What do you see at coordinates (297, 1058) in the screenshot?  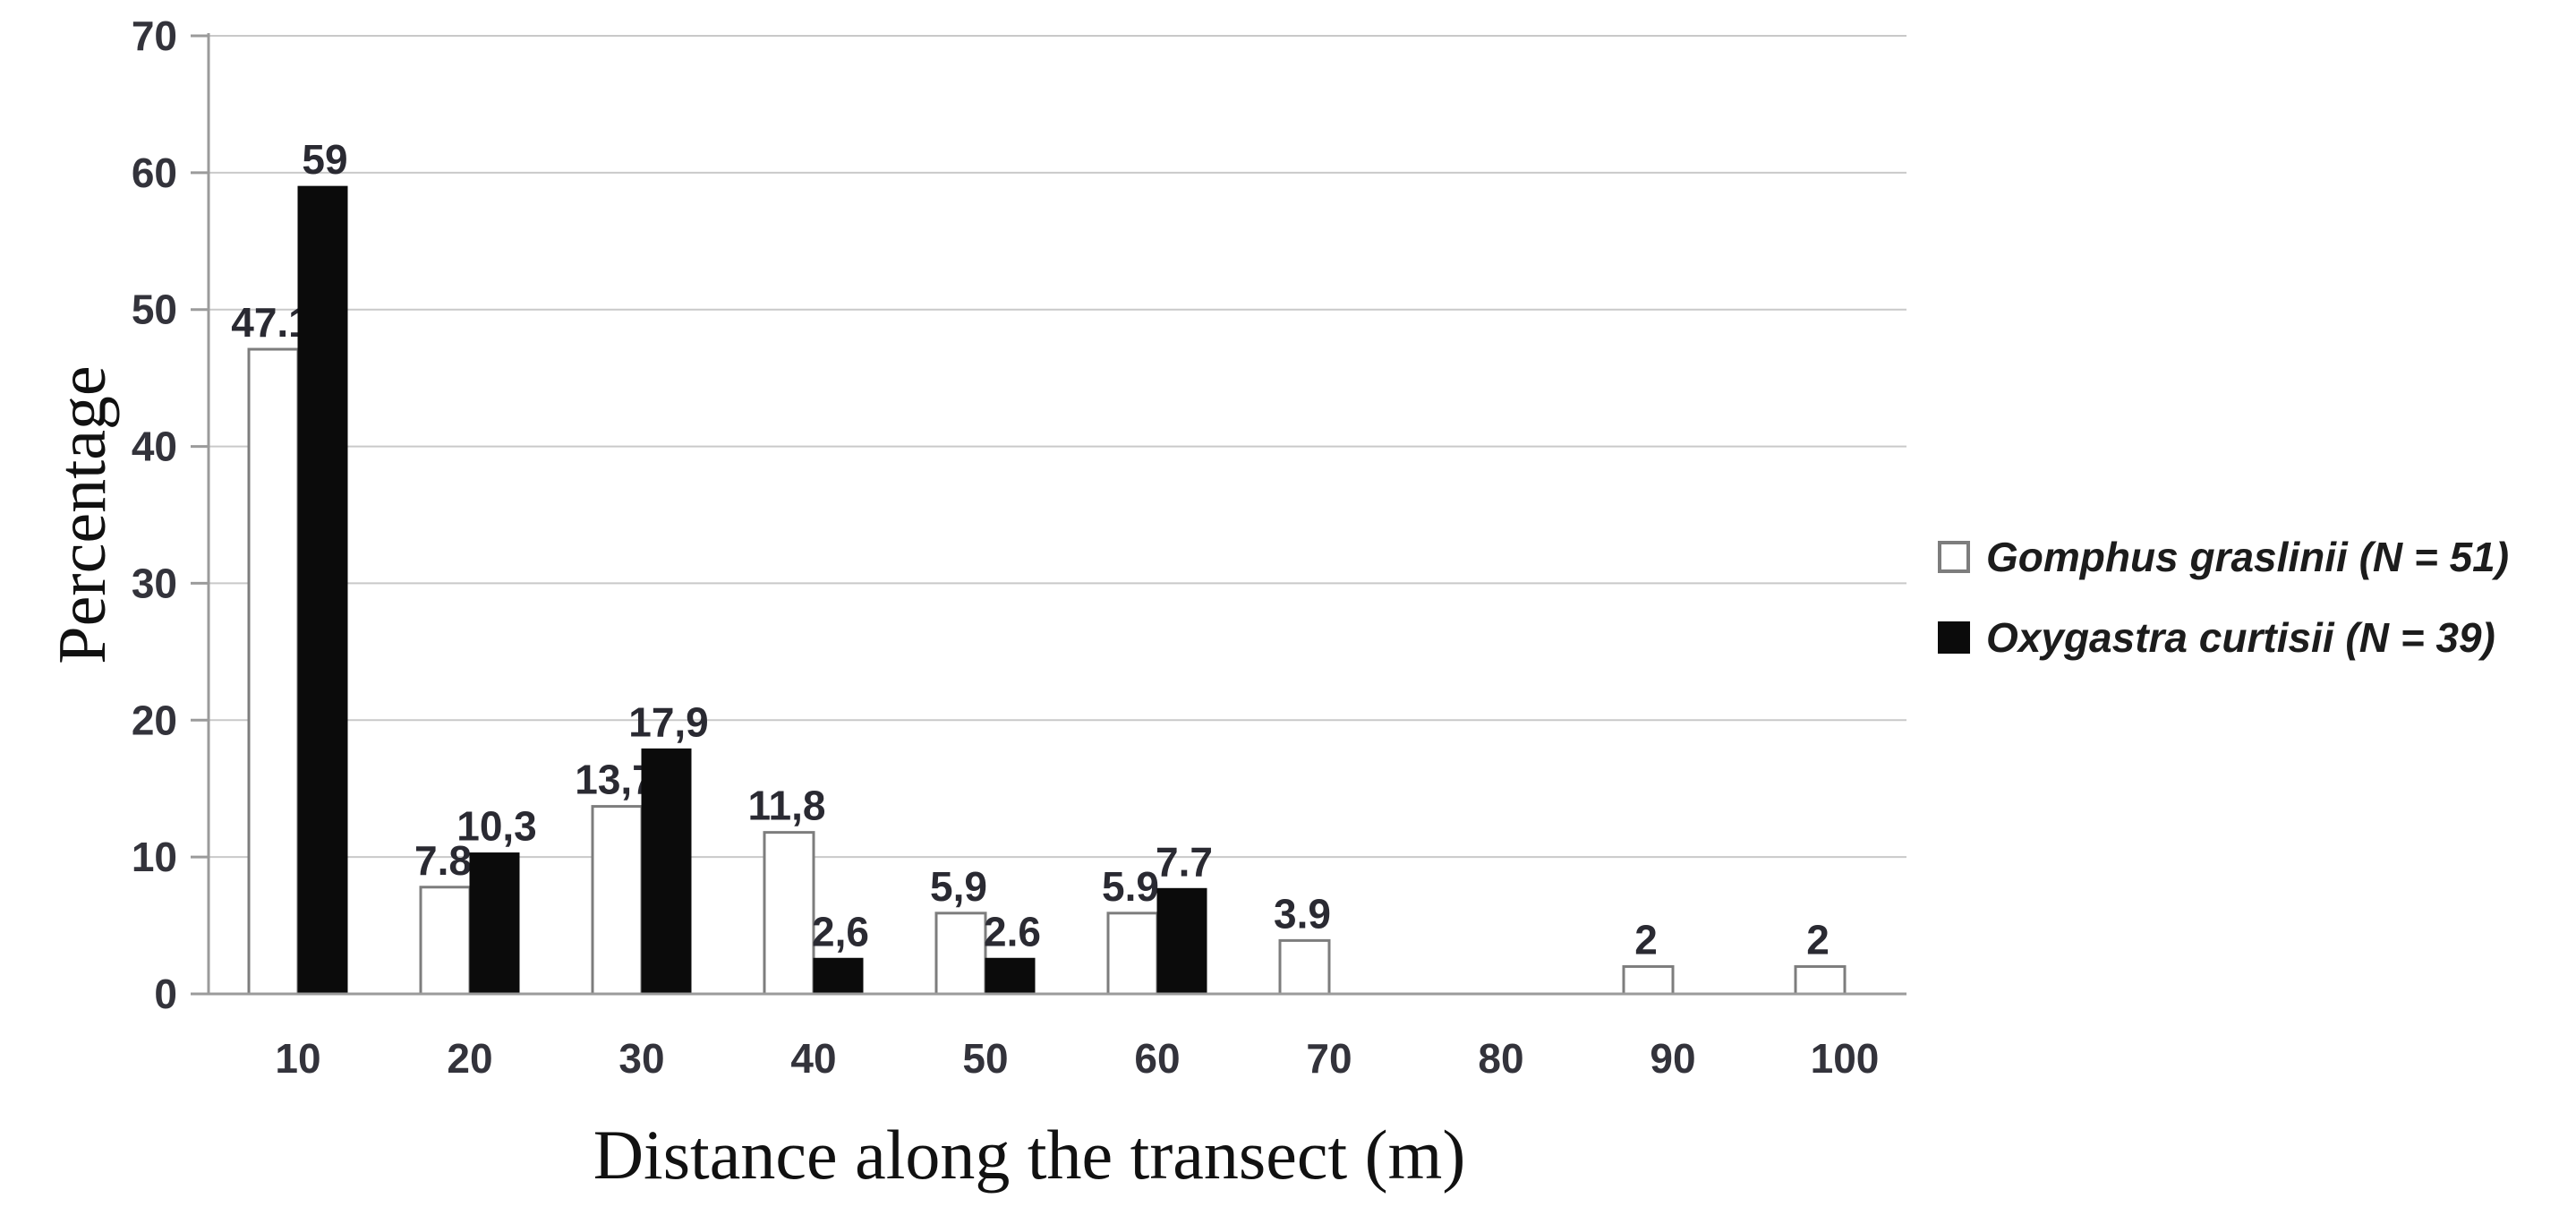 I see `x-tick-label: 10` at bounding box center [297, 1058].